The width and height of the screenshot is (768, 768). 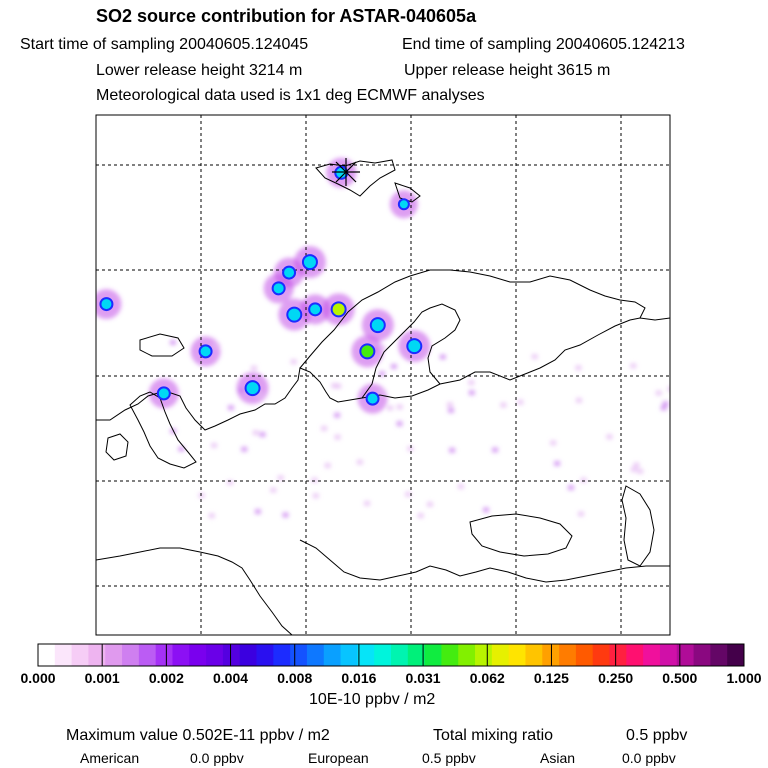 I want to click on colorbar-tick-label: 0.500, so click(x=680, y=678).